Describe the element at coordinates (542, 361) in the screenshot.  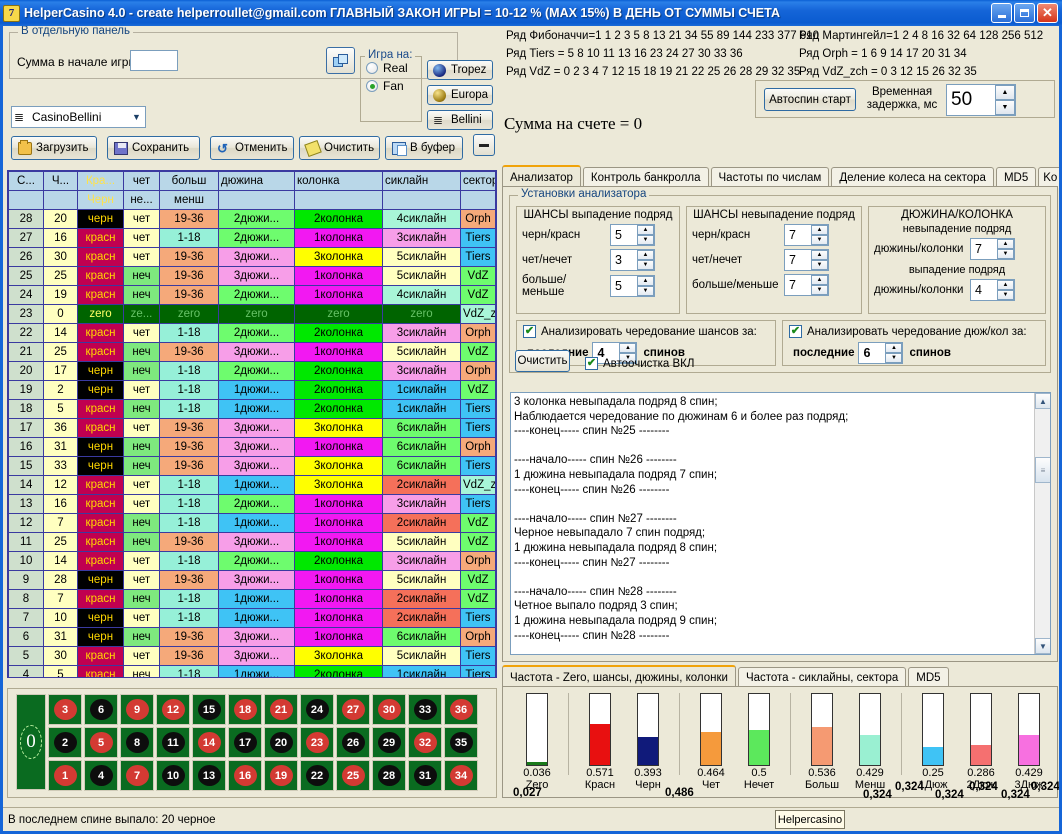
I see `analyzer-clear-button: Очистить` at that location.